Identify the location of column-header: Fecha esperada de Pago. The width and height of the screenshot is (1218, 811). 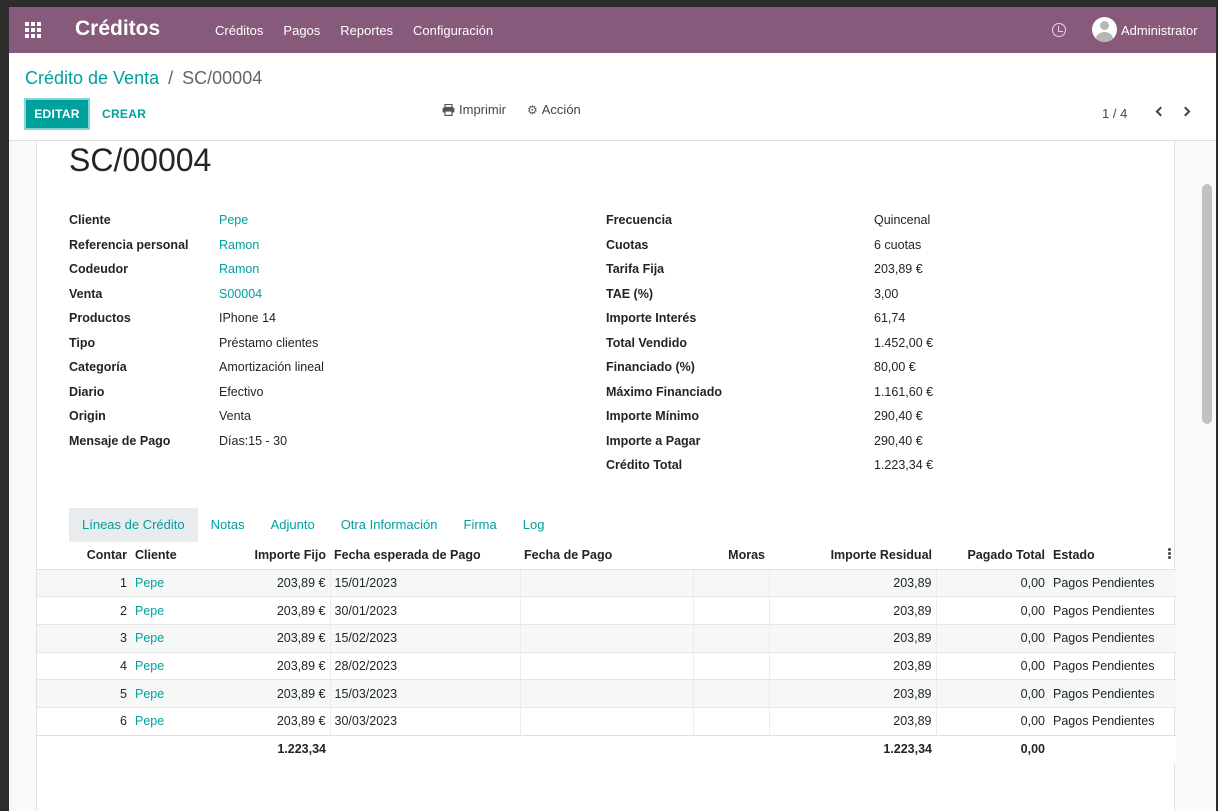
(425, 556).